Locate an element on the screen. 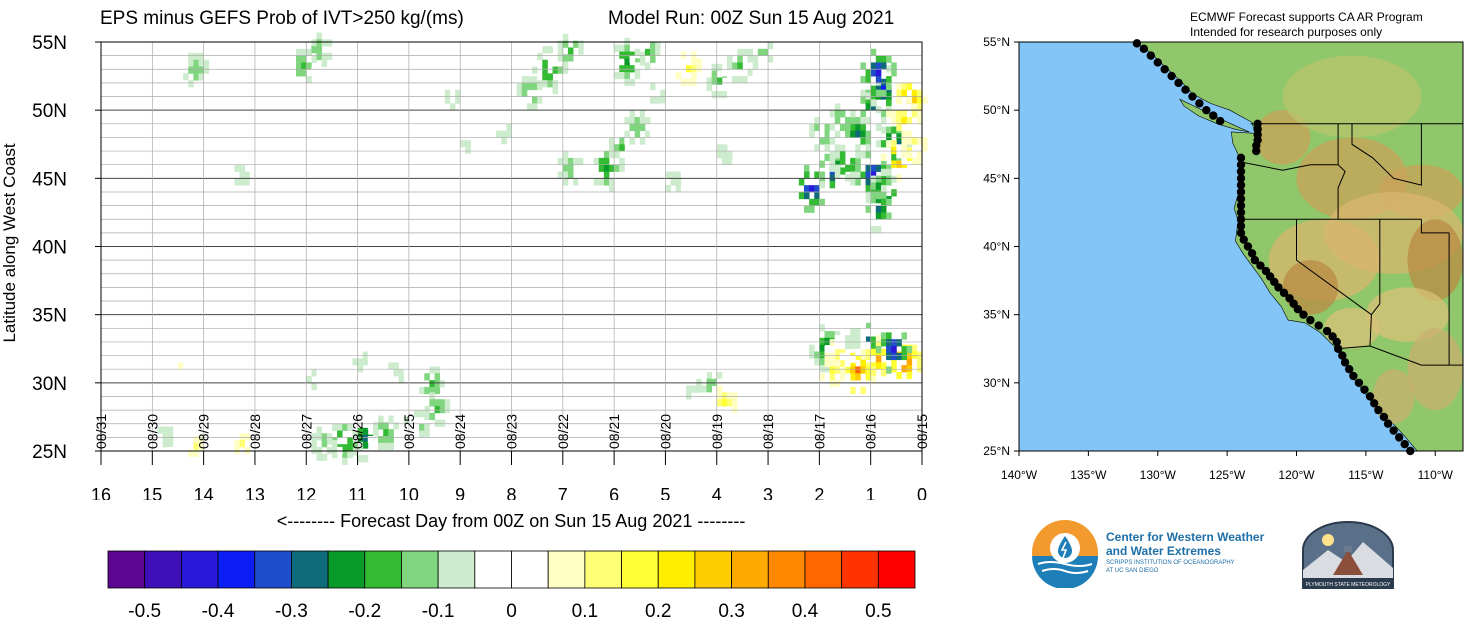 The width and height of the screenshot is (1473, 630). map-note-line-2: Intended for research purposes only is located at coordinates (1286, 32).